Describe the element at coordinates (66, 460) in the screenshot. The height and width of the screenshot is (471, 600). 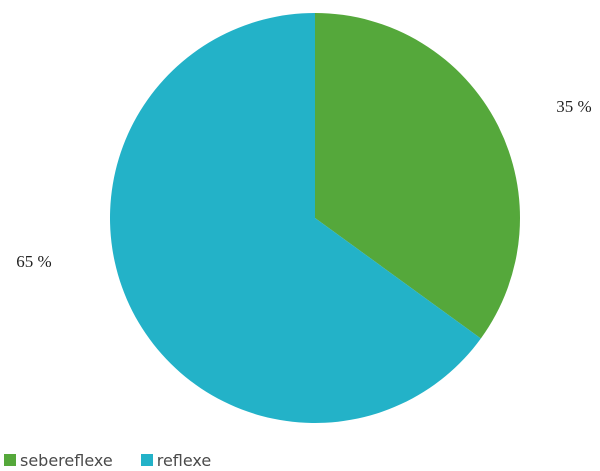
I see `legend-label-sebereflexe: sebereflexe` at that location.